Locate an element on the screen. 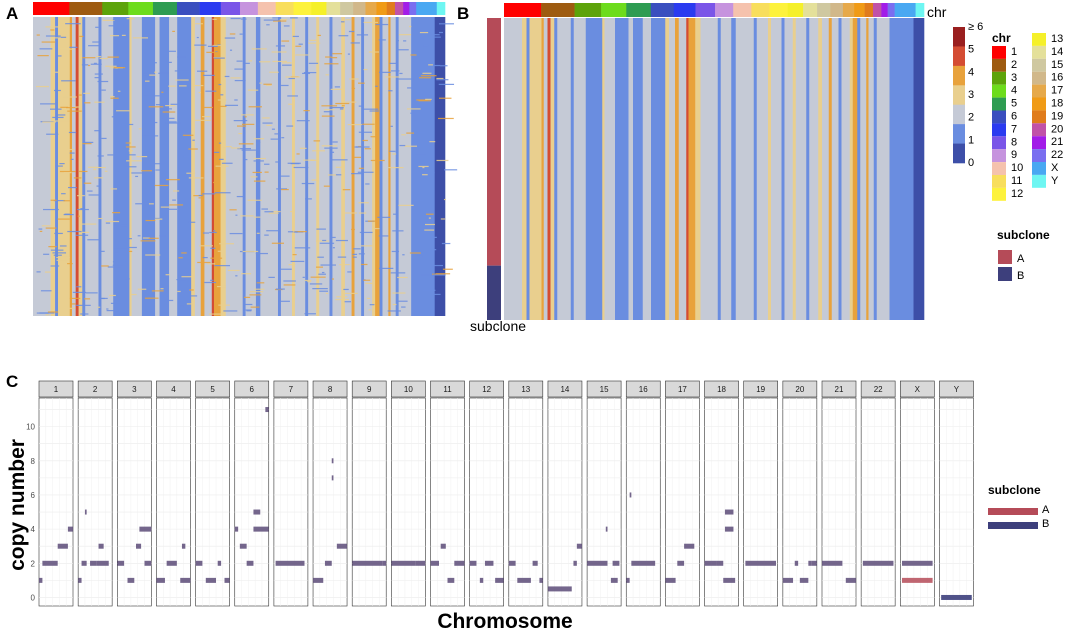 This screenshot has height=632, width=1065. facet-panel is located at coordinates (956, 502).